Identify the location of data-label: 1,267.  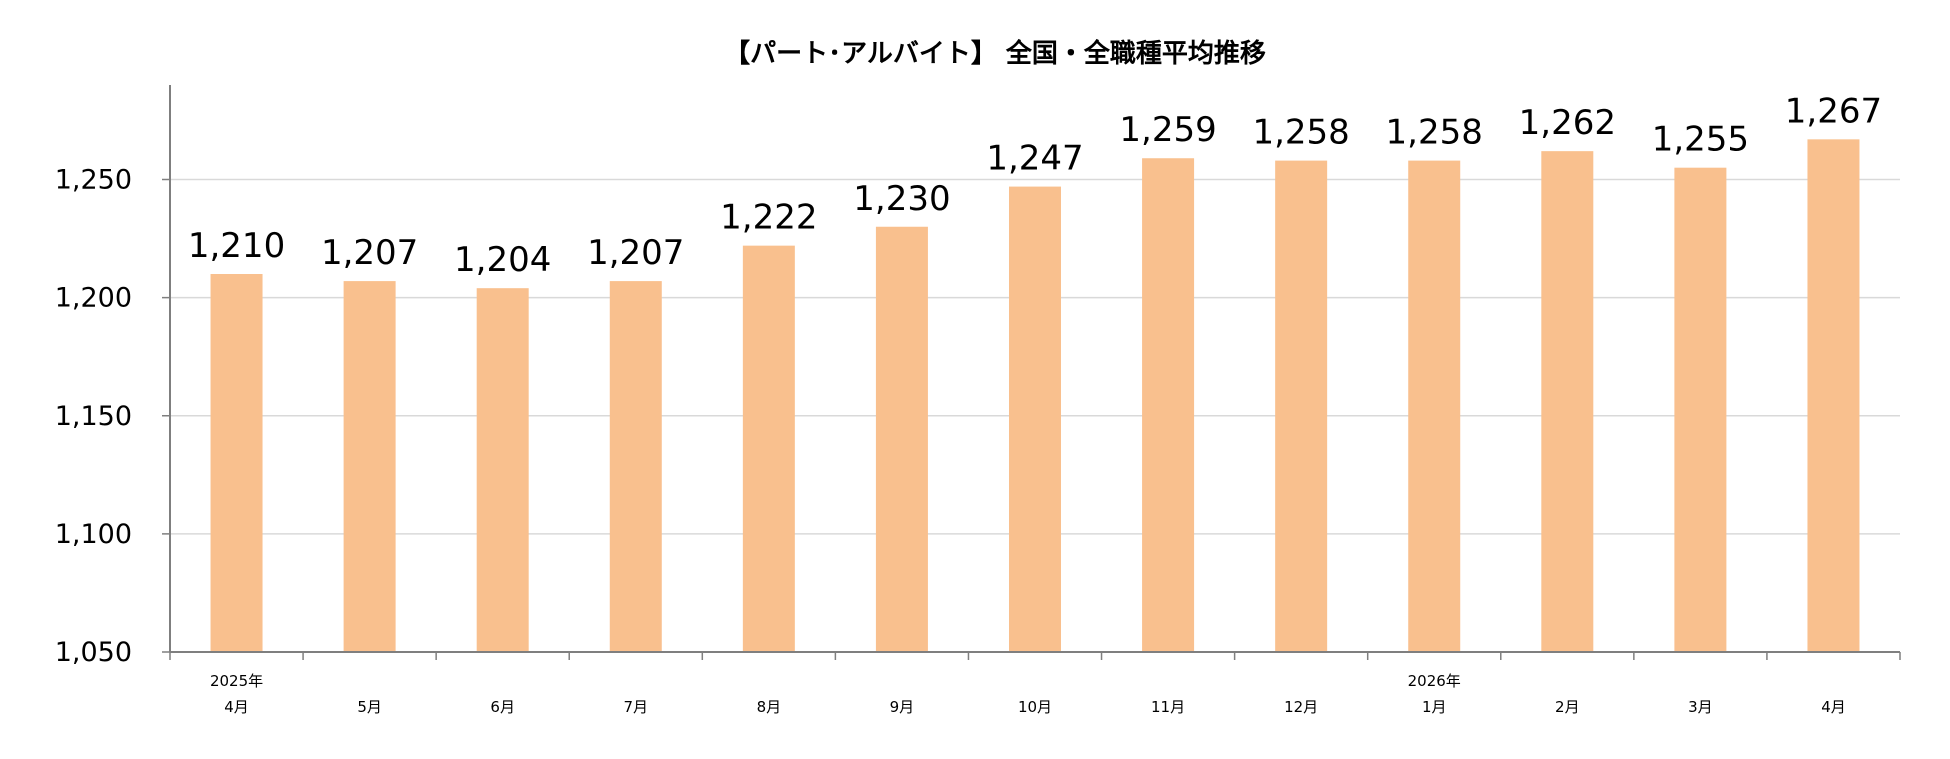
(1833, 111).